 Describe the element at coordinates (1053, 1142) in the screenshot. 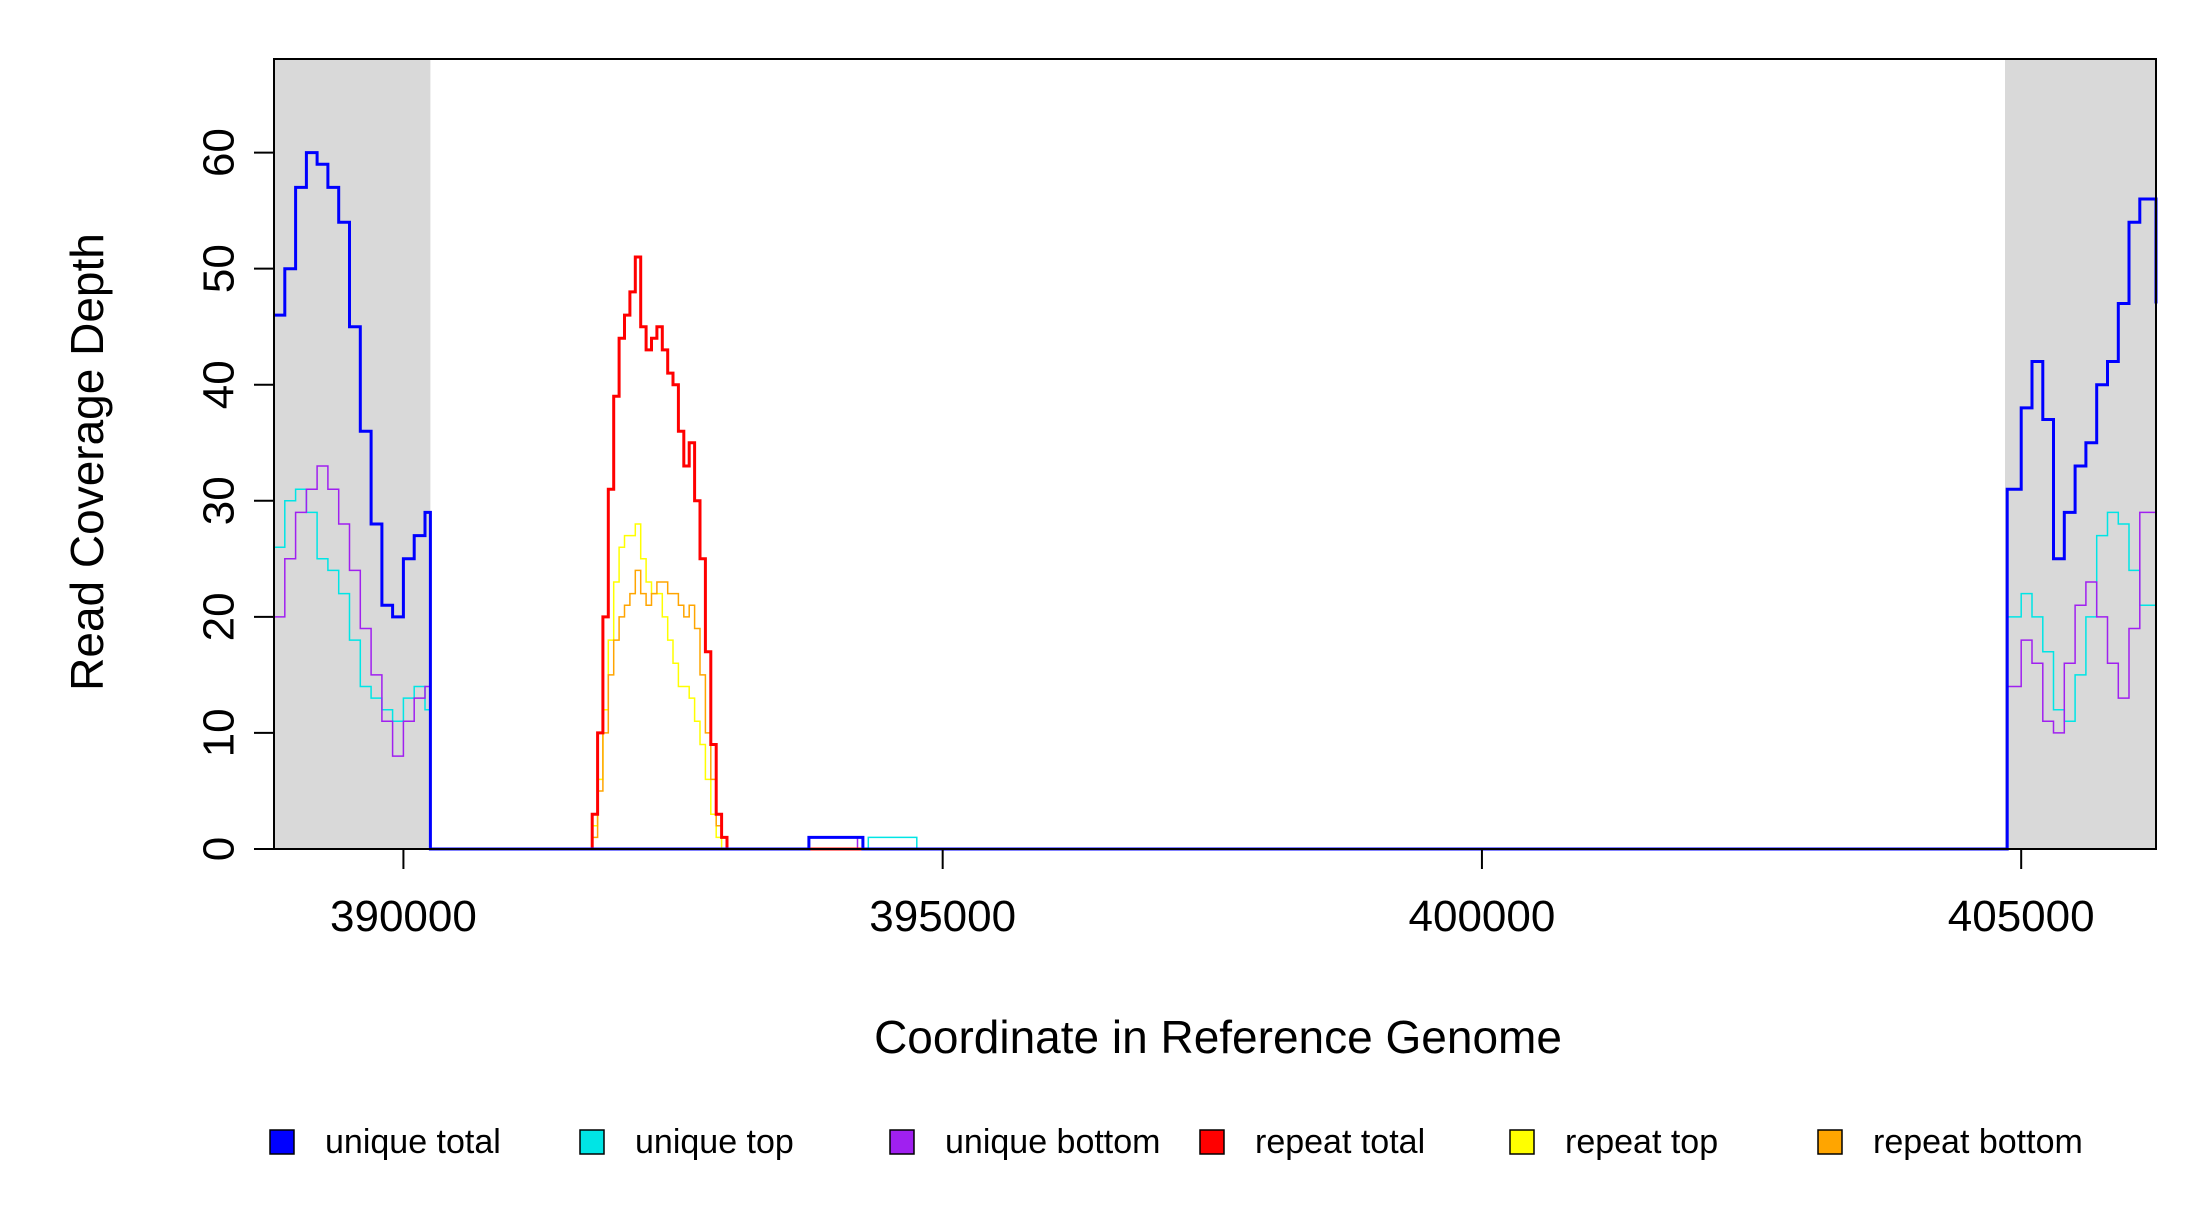

I see `legend-label-unique-bottom: unique bottom` at that location.